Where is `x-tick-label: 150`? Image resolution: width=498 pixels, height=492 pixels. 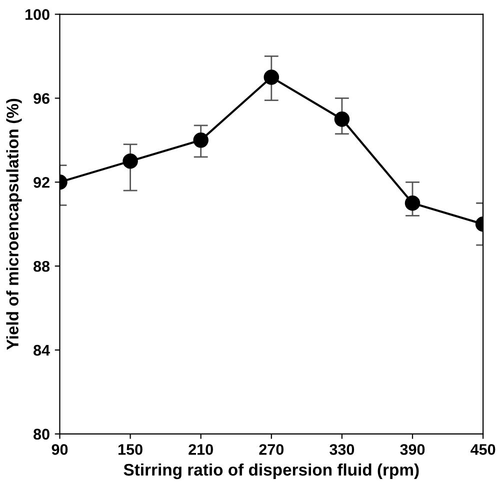
x-tick-label: 150 is located at coordinates (130, 449).